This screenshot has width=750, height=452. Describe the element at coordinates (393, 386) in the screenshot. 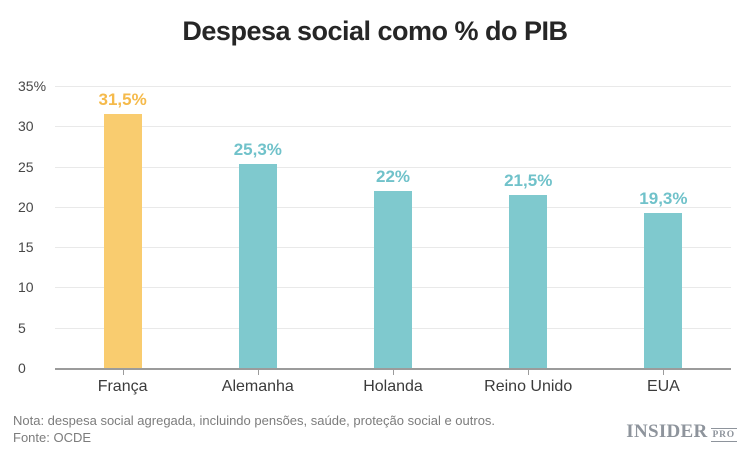

I see `category-label-holanda: Holanda` at that location.